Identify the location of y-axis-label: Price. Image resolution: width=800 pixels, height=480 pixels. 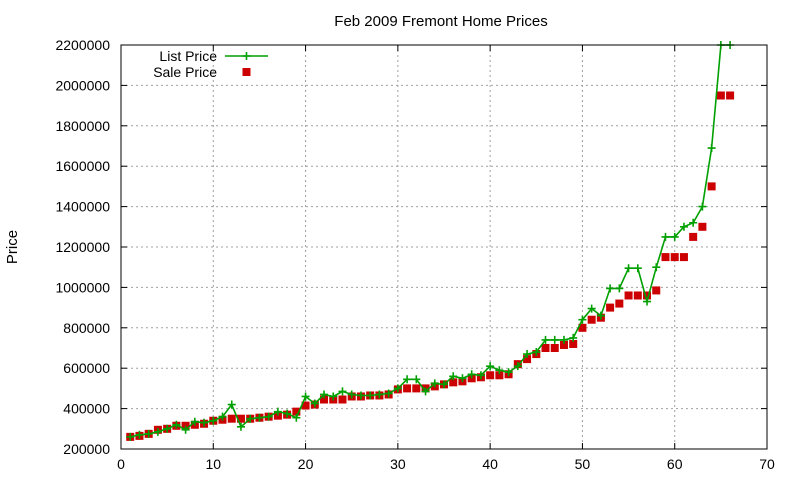
(12, 247).